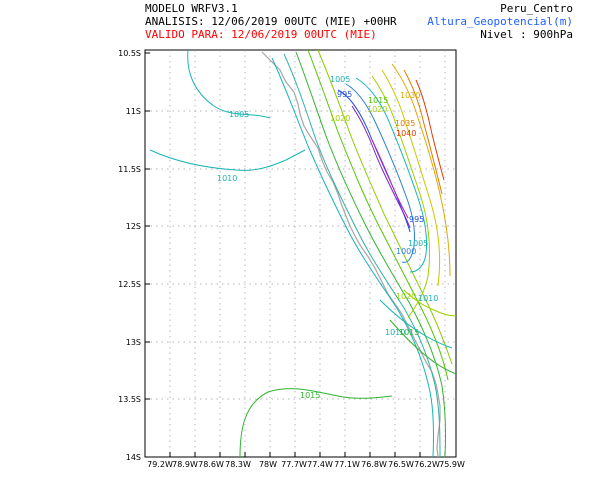 Image resolution: width=600 pixels, height=500 pixels. What do you see at coordinates (129, 399) in the screenshot?
I see `lat-label: 13.5S` at bounding box center [129, 399].